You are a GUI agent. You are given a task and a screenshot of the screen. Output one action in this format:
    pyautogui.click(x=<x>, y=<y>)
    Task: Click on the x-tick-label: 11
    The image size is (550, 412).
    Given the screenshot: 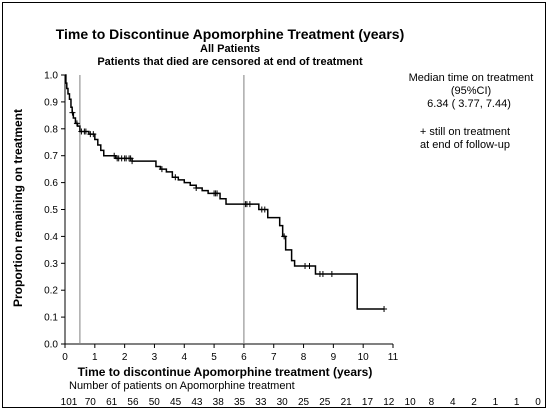 What is the action you would take?
    pyautogui.click(x=393, y=357)
    